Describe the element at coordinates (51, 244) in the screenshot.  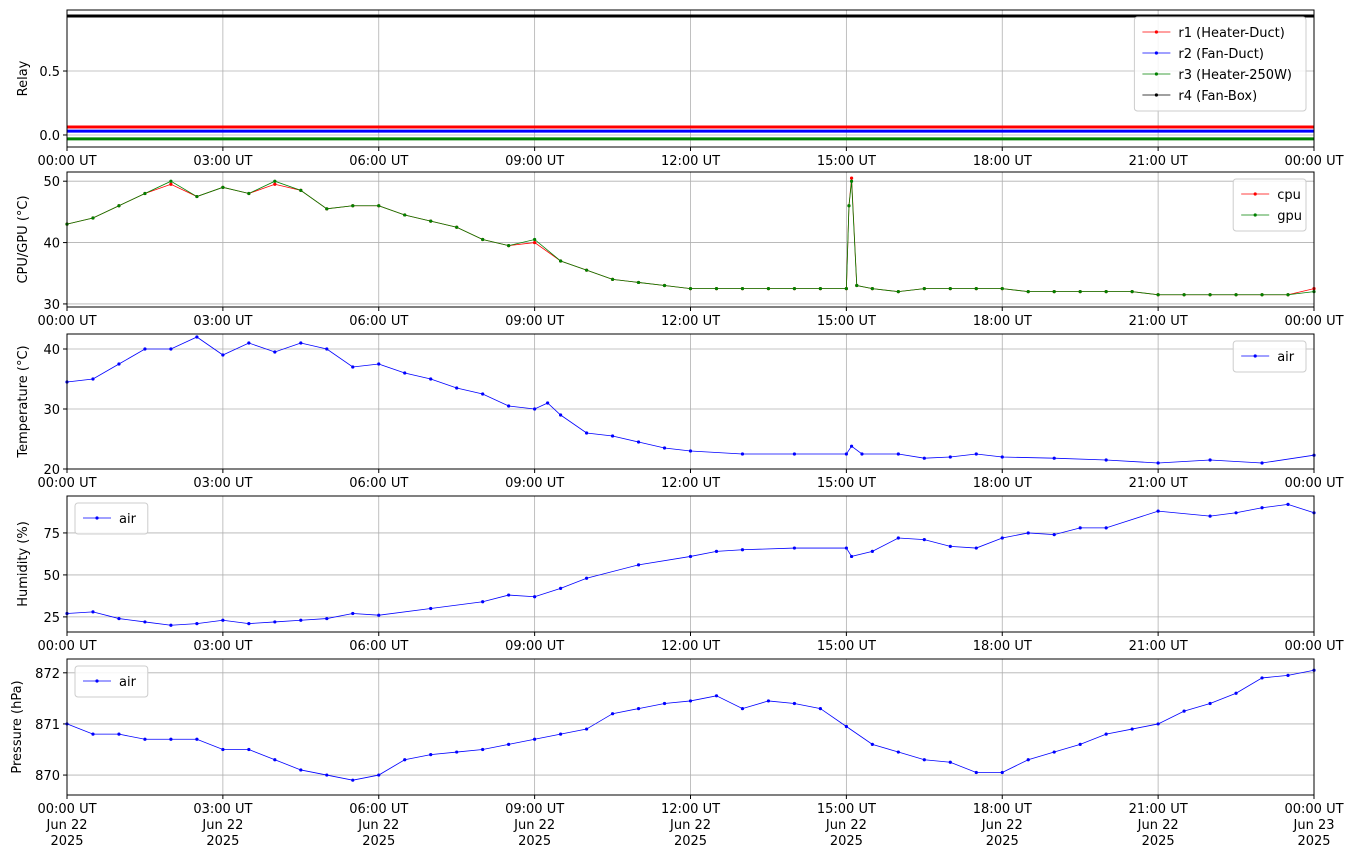
I see `y-tick-label: 40` at that location.